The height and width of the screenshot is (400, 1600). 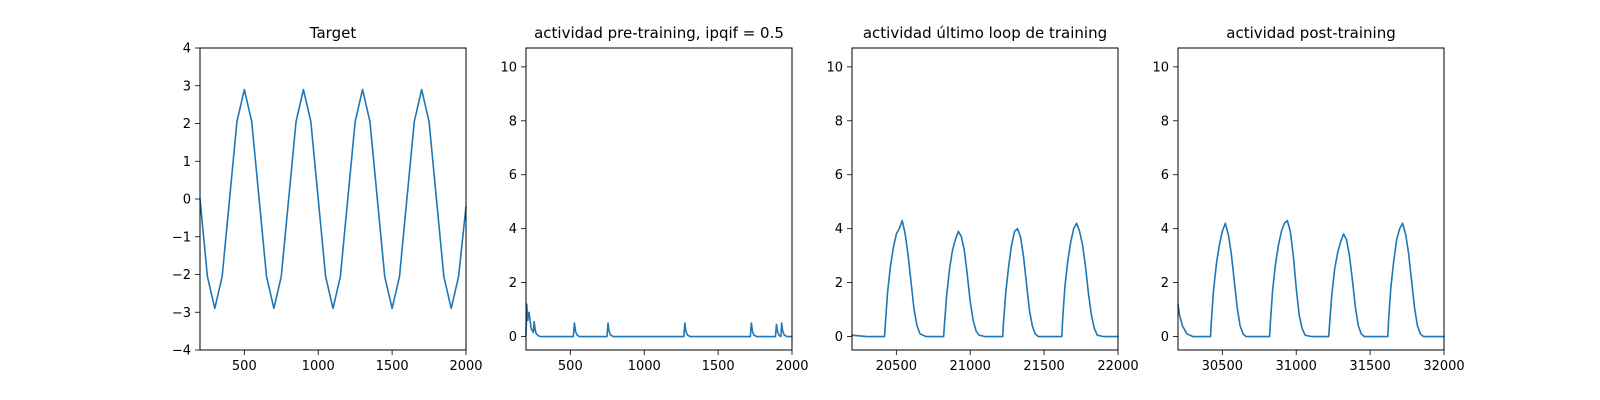 What do you see at coordinates (181, 313) in the screenshot?
I see `y-tick-label: −3` at bounding box center [181, 313].